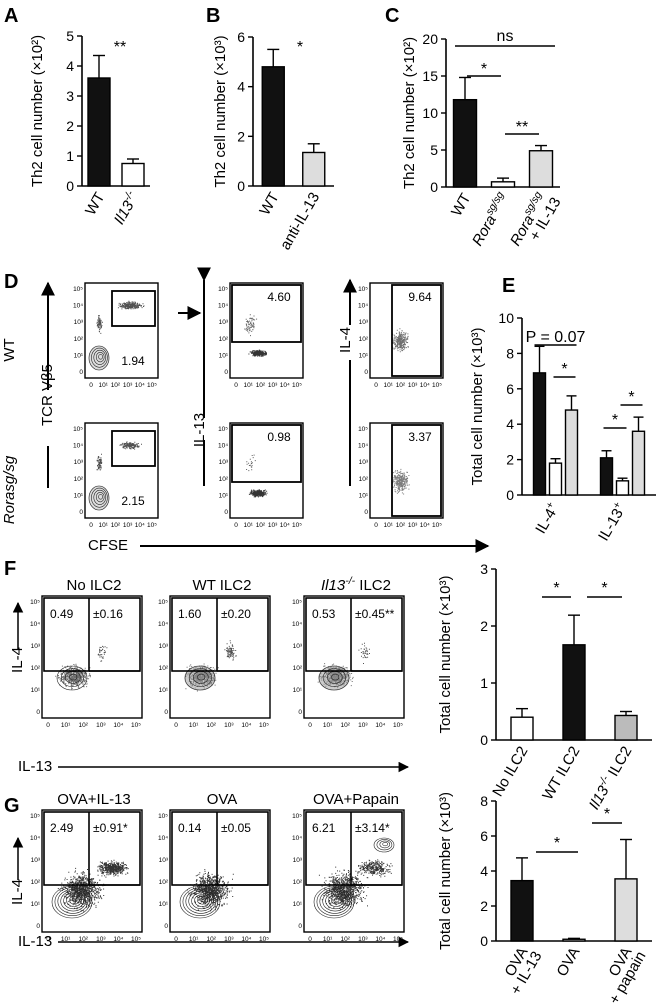  I want to click on flow-d-0-1-ytick-4: 10⁴, so click(223, 306).